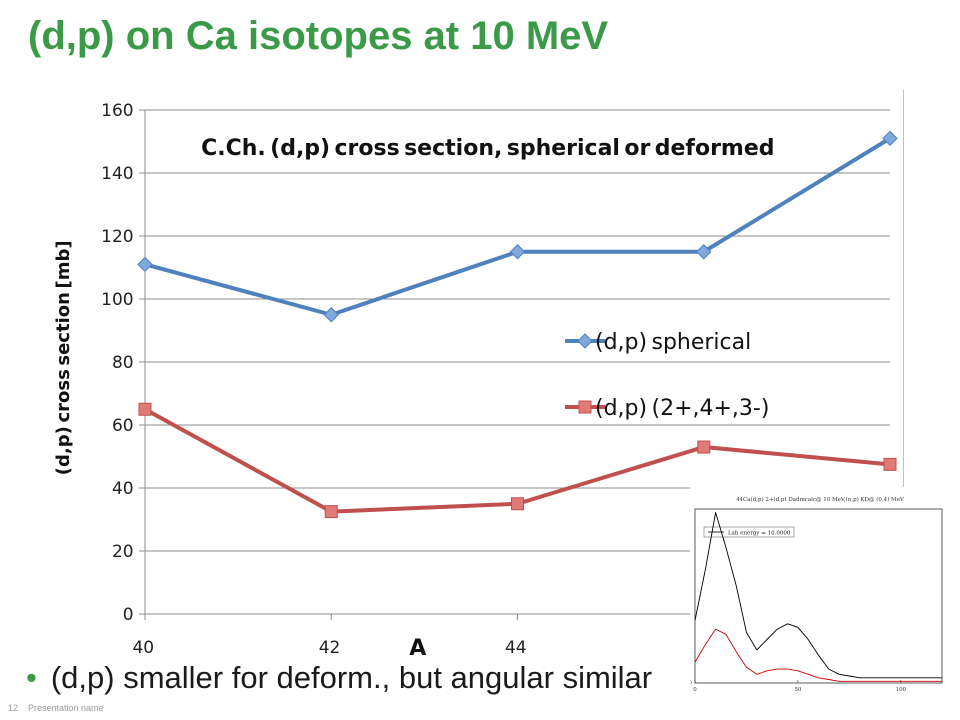  Describe the element at coordinates (130, 615) in the screenshot. I see `y-tick-label: 0` at that location.